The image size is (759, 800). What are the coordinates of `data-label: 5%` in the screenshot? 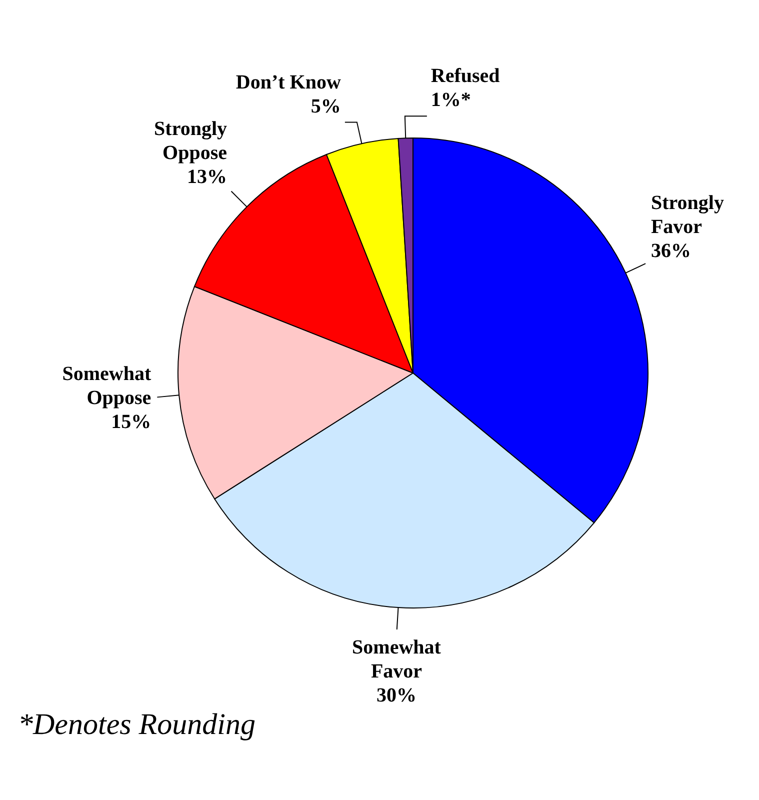 It's located at (325, 106).